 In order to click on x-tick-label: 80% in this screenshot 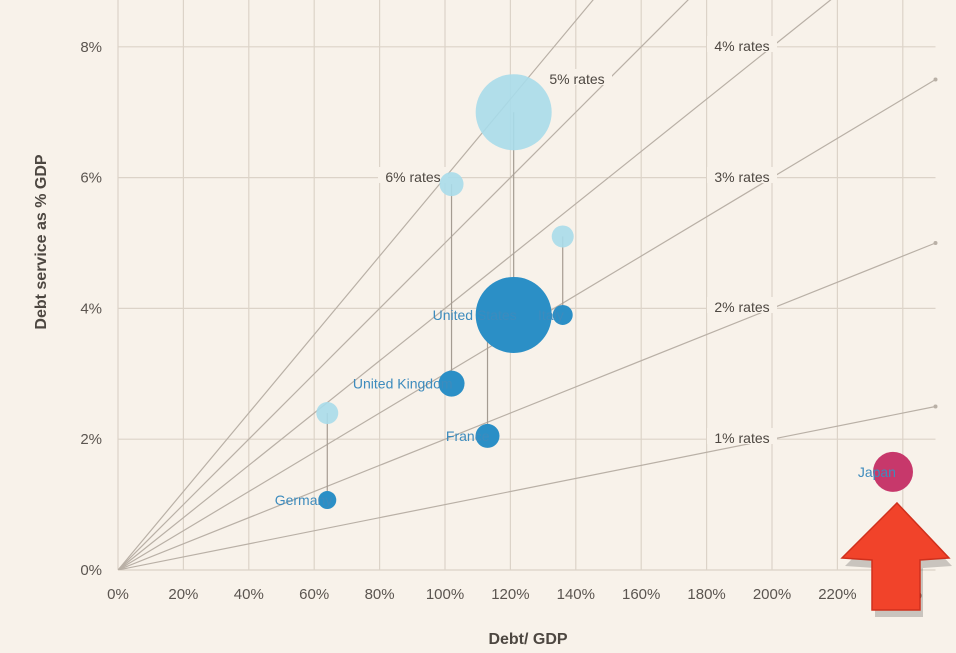, I will do `click(380, 594)`.